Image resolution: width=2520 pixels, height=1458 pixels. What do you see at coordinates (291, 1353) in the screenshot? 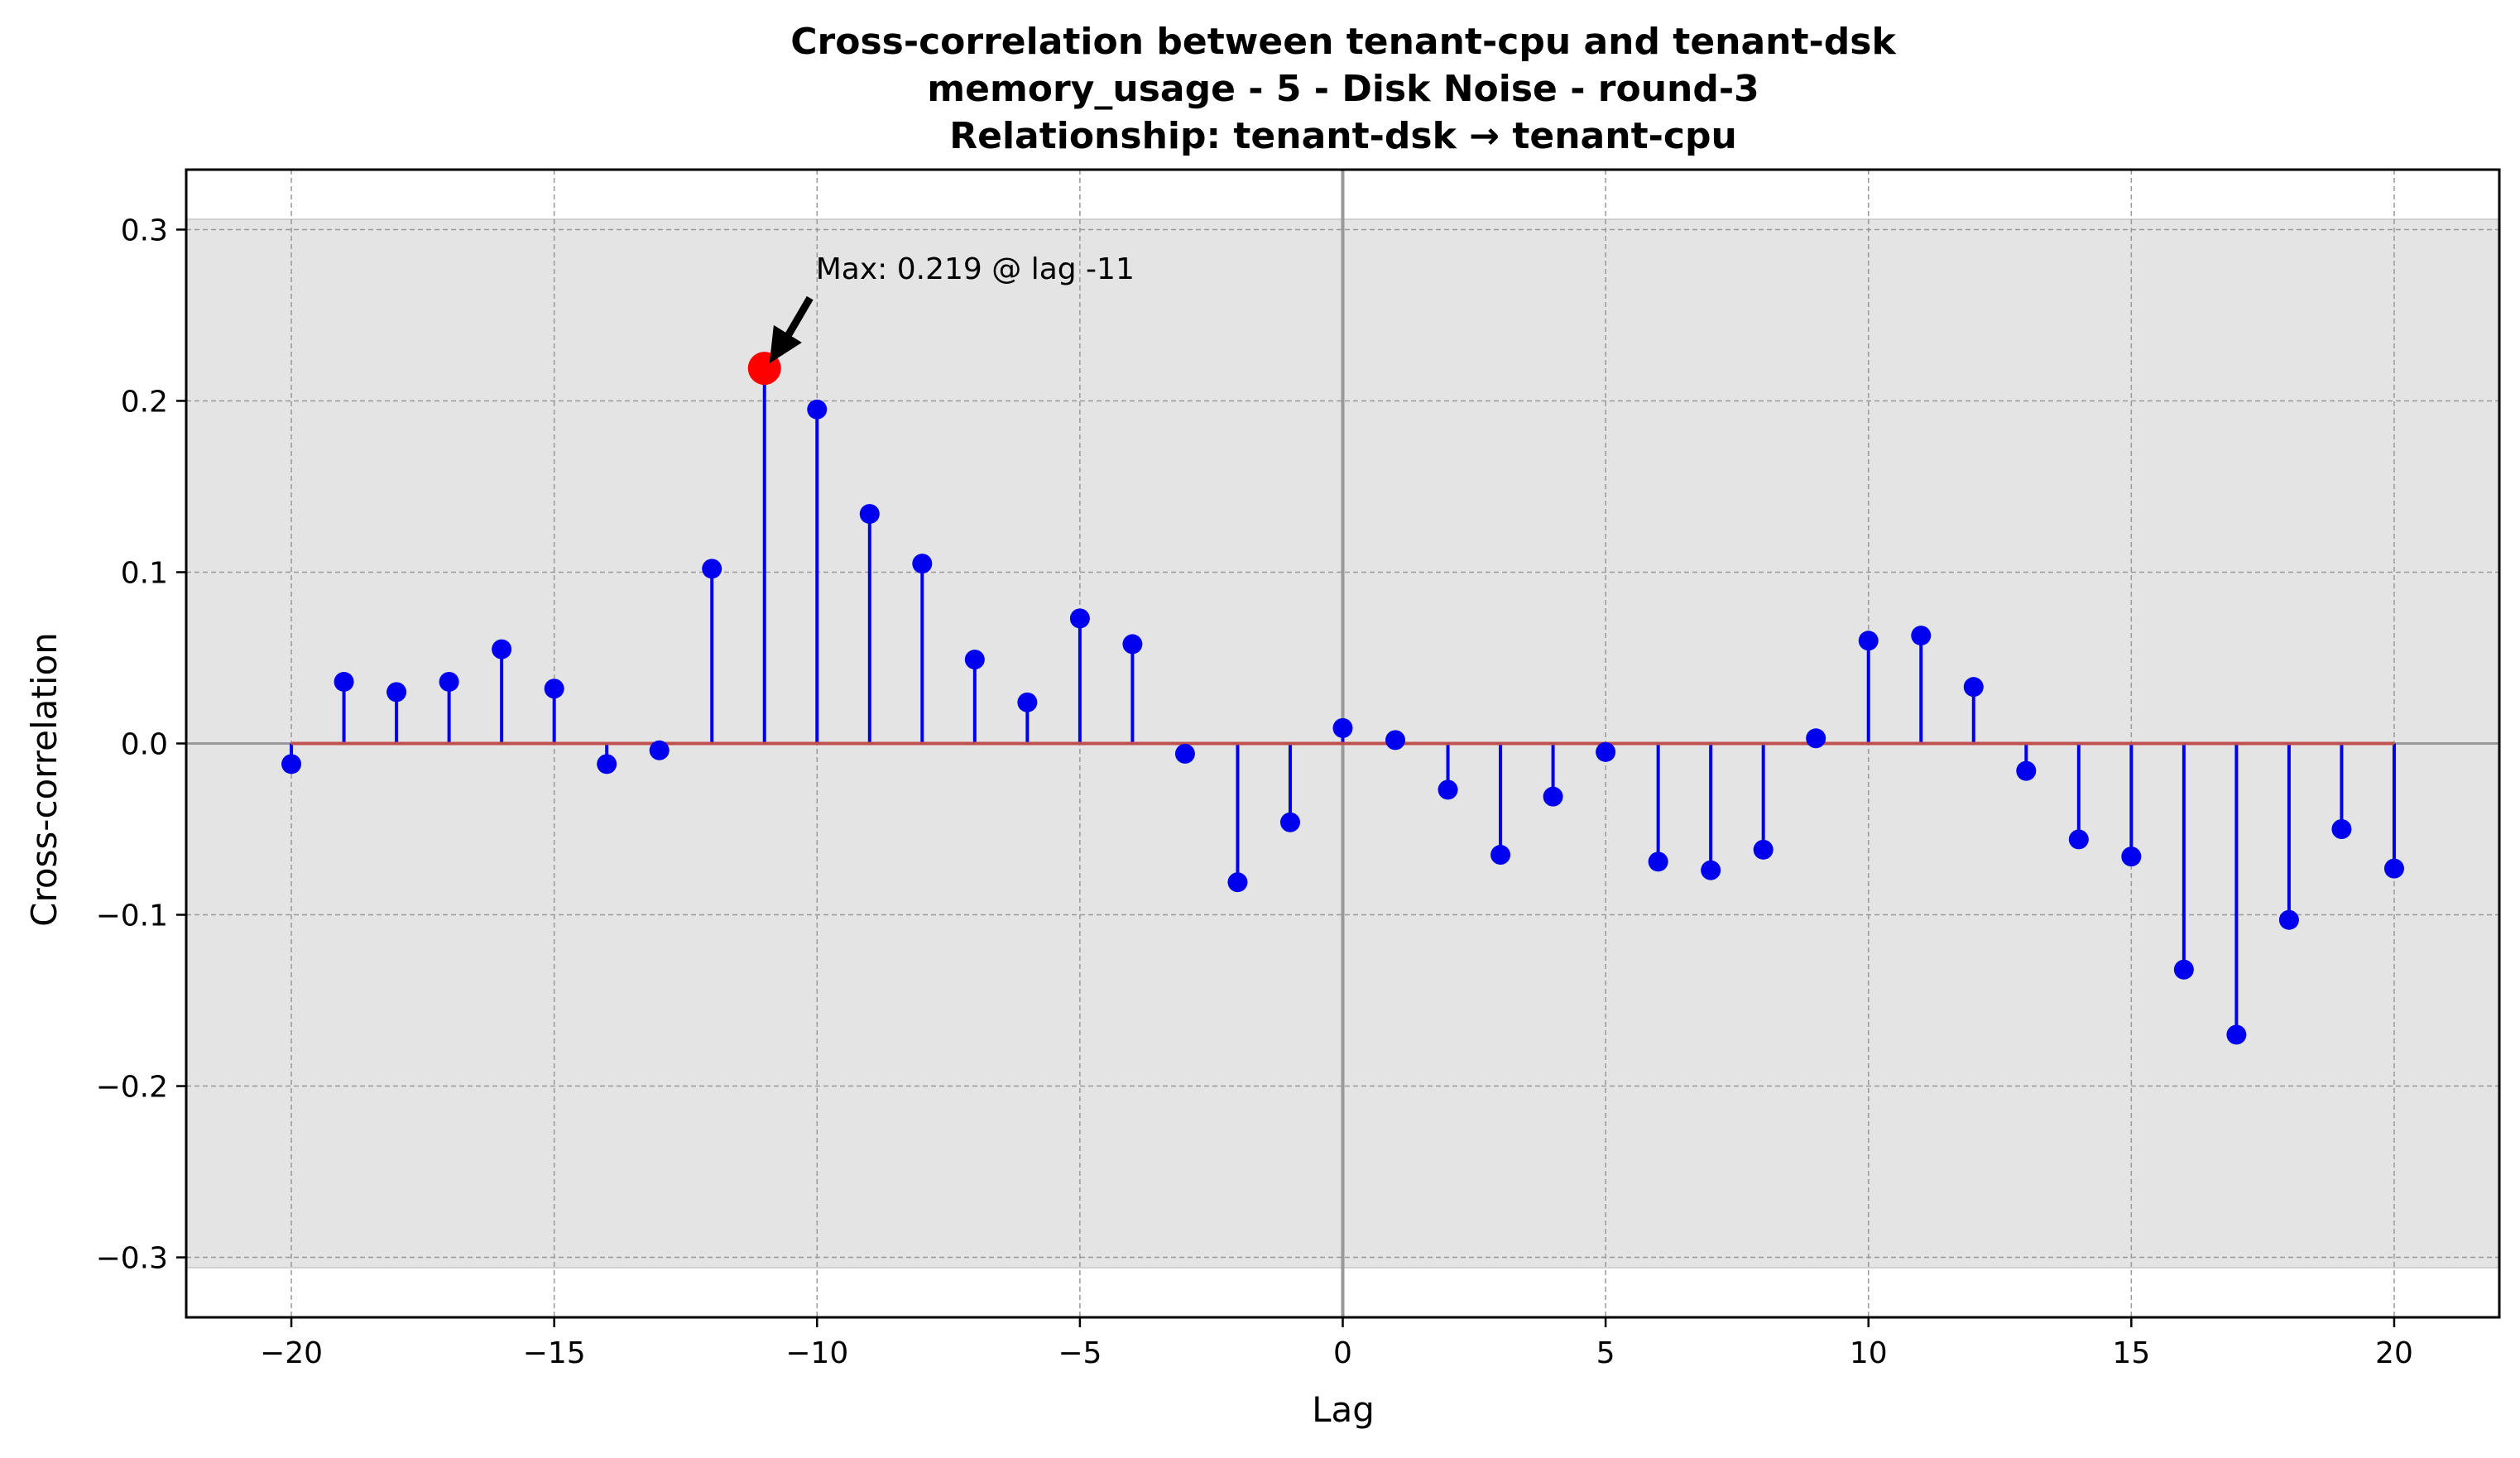
I see `x-tick-label: −20` at bounding box center [291, 1353].